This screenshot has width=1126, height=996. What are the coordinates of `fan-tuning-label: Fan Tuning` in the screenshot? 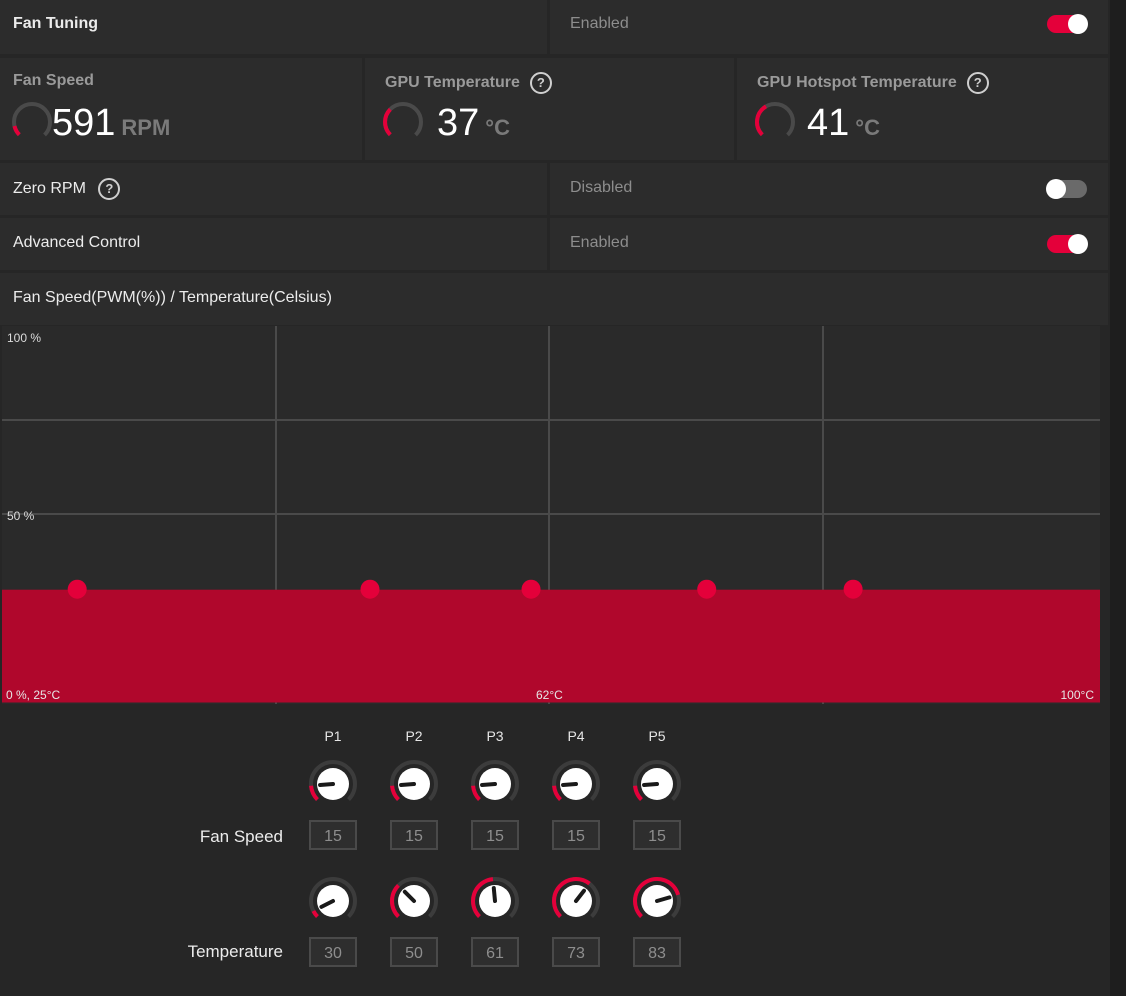 It's located at (56, 23).